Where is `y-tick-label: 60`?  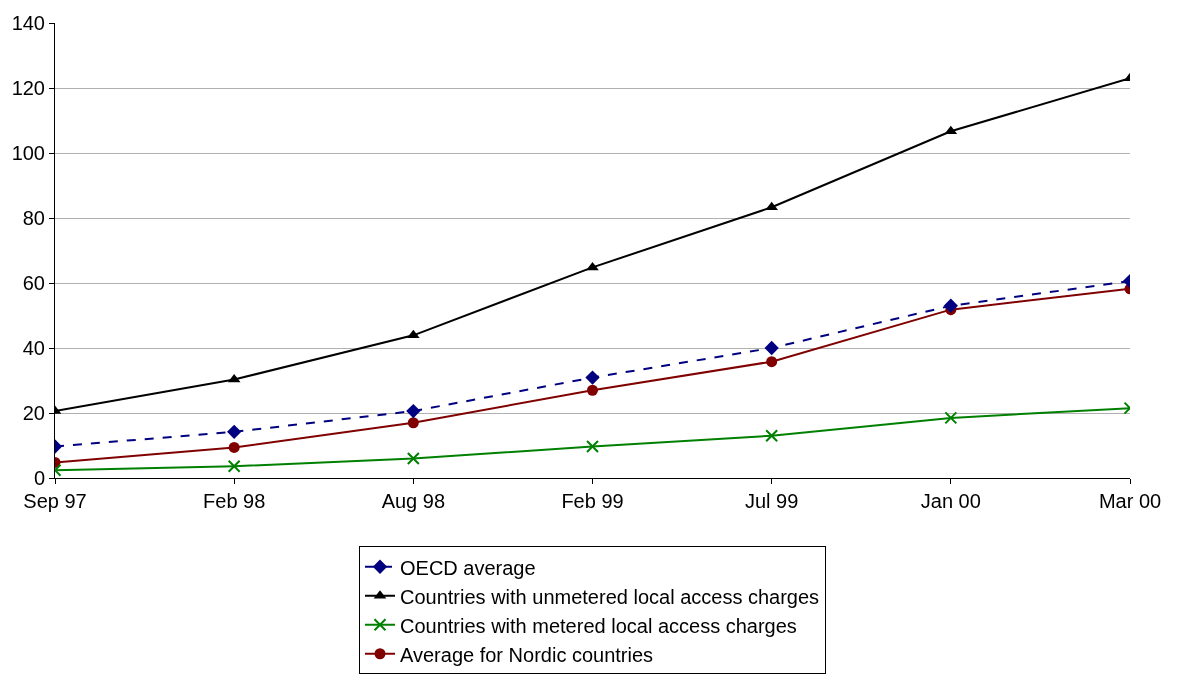 y-tick-label: 60 is located at coordinates (33, 283).